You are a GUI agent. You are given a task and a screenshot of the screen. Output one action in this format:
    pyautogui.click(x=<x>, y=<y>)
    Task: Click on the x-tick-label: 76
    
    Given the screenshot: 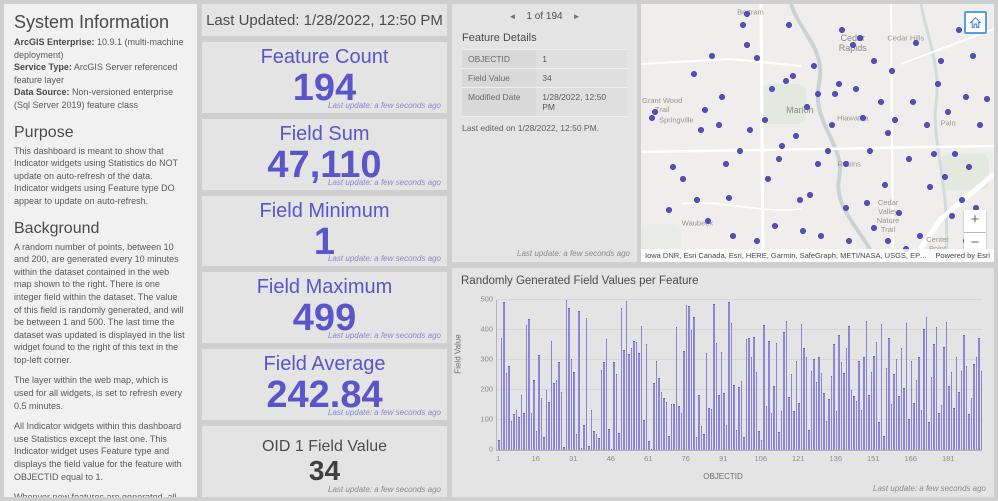 What is the action you would take?
    pyautogui.click(x=685, y=458)
    